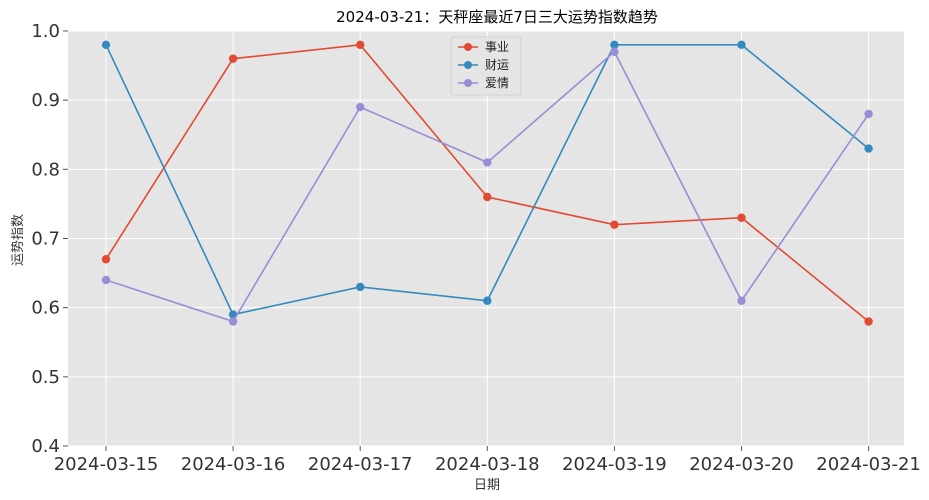 Image resolution: width=929 pixels, height=500 pixels. Describe the element at coordinates (487, 485) in the screenshot. I see `x-axis-label: 日期` at that location.